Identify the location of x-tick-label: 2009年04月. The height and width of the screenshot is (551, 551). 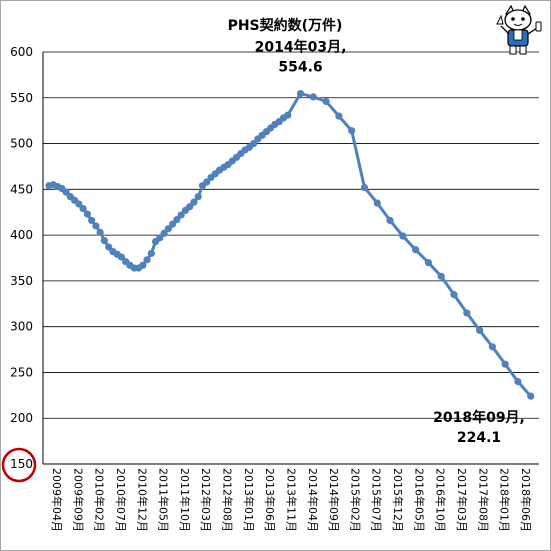
(57, 500).